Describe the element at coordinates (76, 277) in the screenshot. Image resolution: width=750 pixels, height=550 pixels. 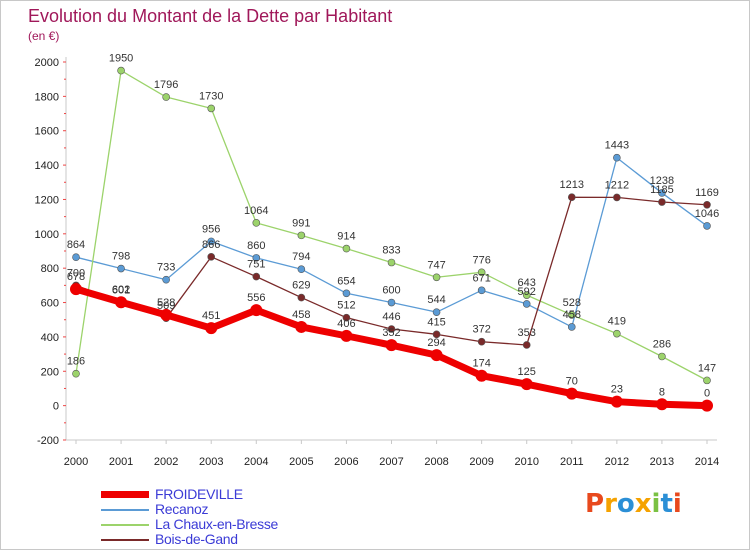
I see `data-label: 678` at that location.